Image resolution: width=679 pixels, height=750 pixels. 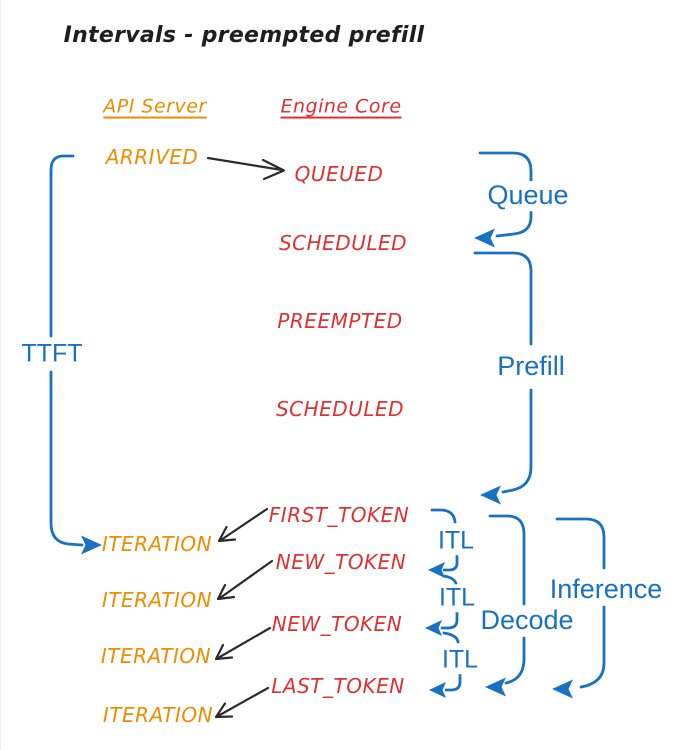 I want to click on itl-2-connector, so click(x=442, y=627).